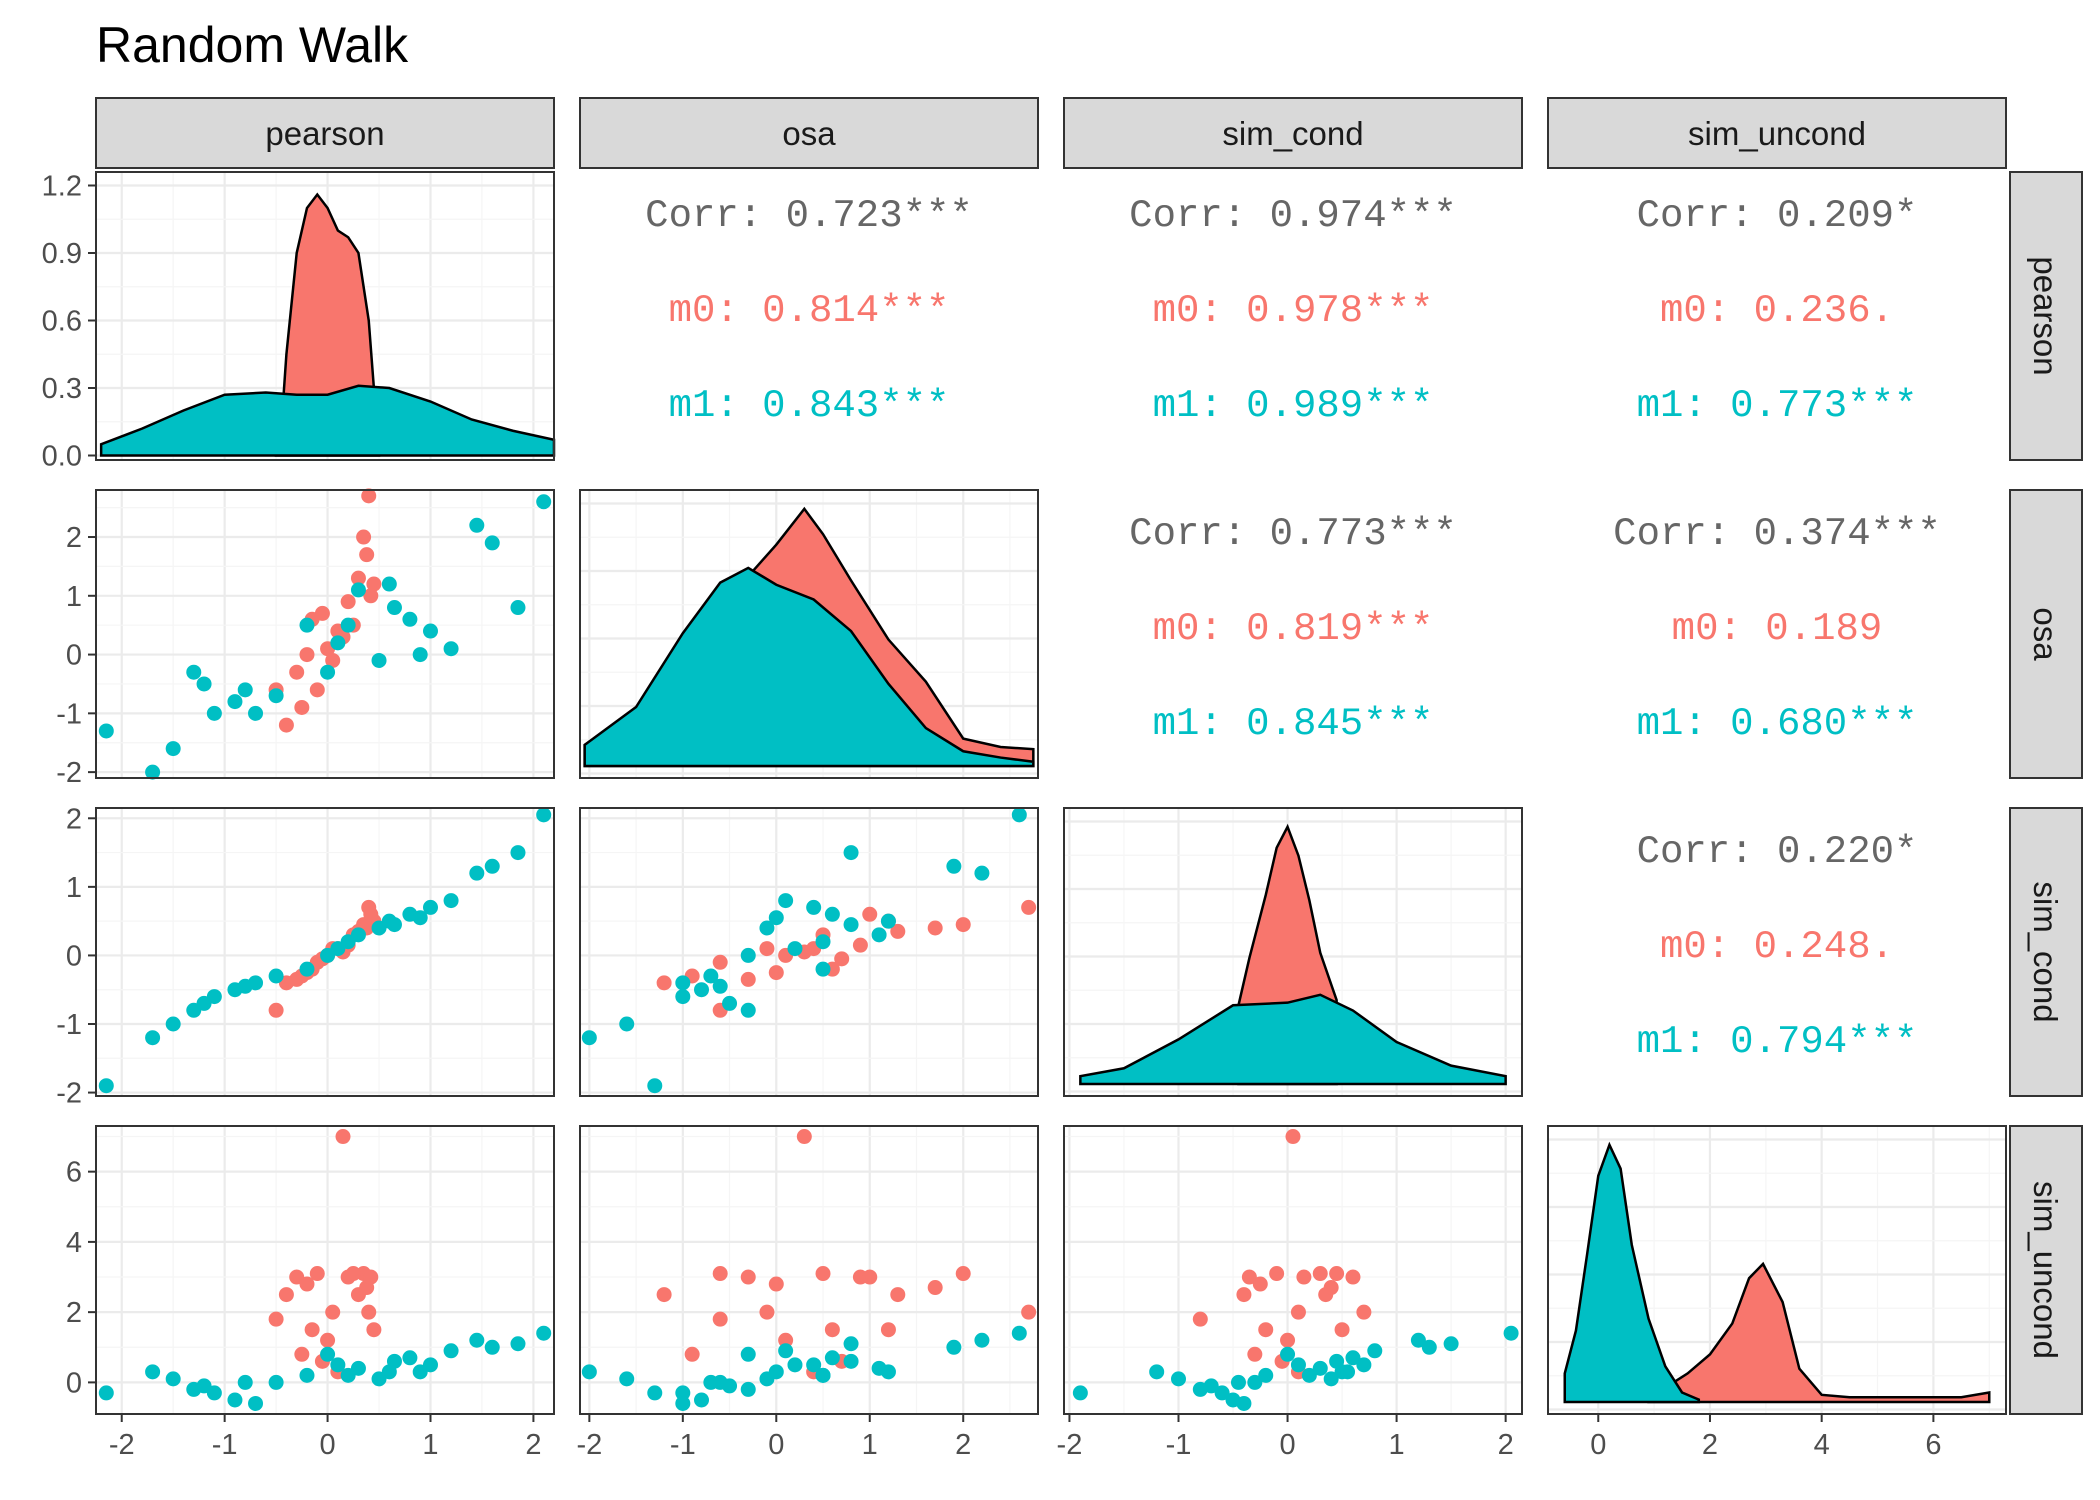  Describe the element at coordinates (62, 187) in the screenshot. I see `y-tick-label: 1.2` at that location.